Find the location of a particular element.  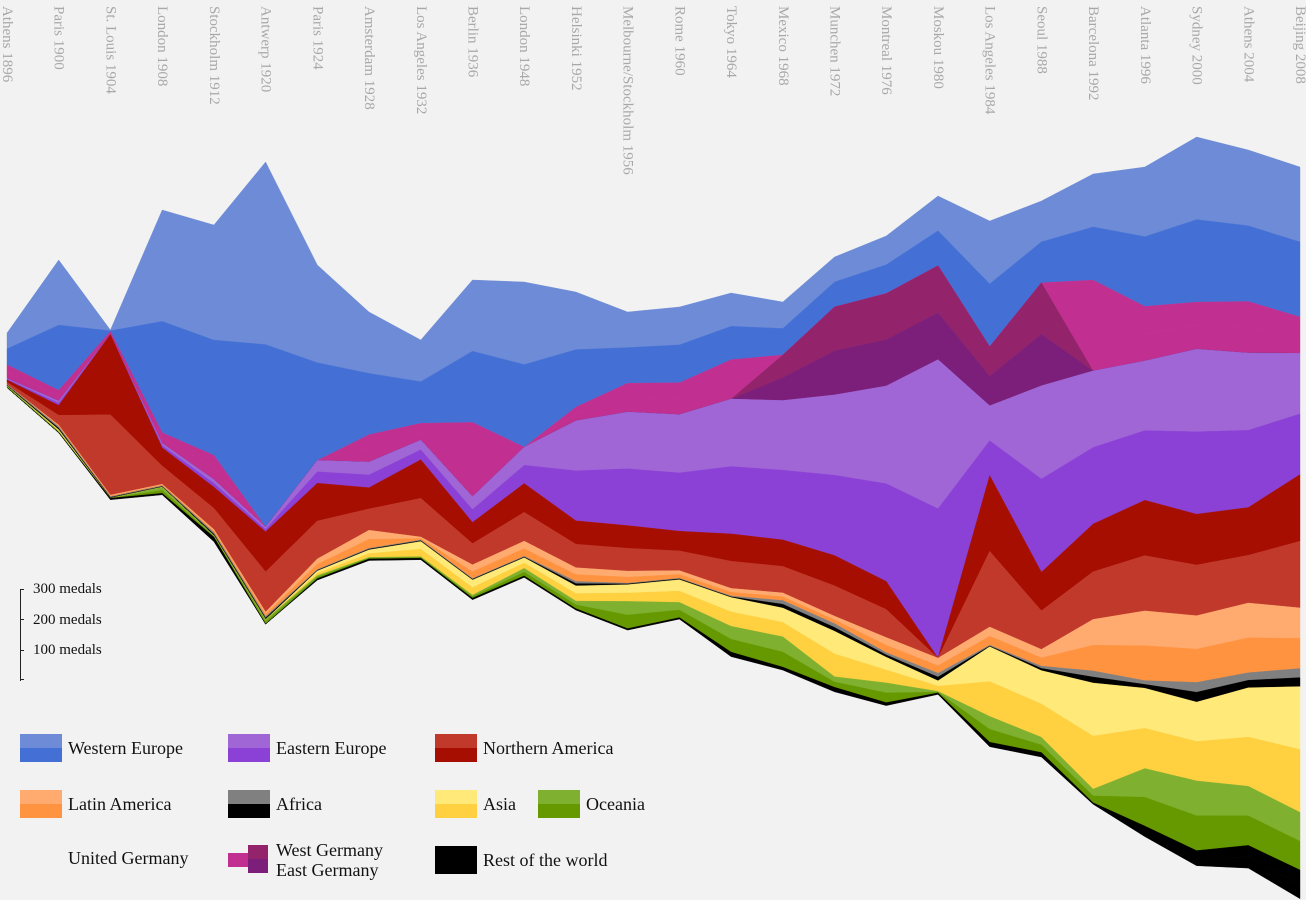

legend-label: Asia is located at coordinates (499, 803).